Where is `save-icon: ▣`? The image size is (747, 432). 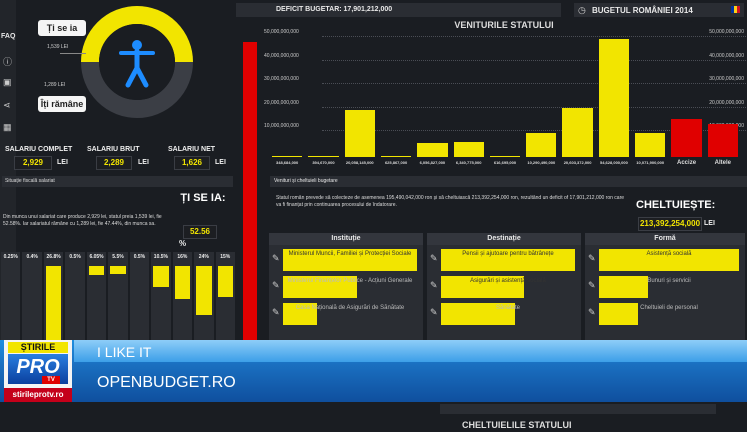
save-icon: ▣ is located at coordinates (7, 82).